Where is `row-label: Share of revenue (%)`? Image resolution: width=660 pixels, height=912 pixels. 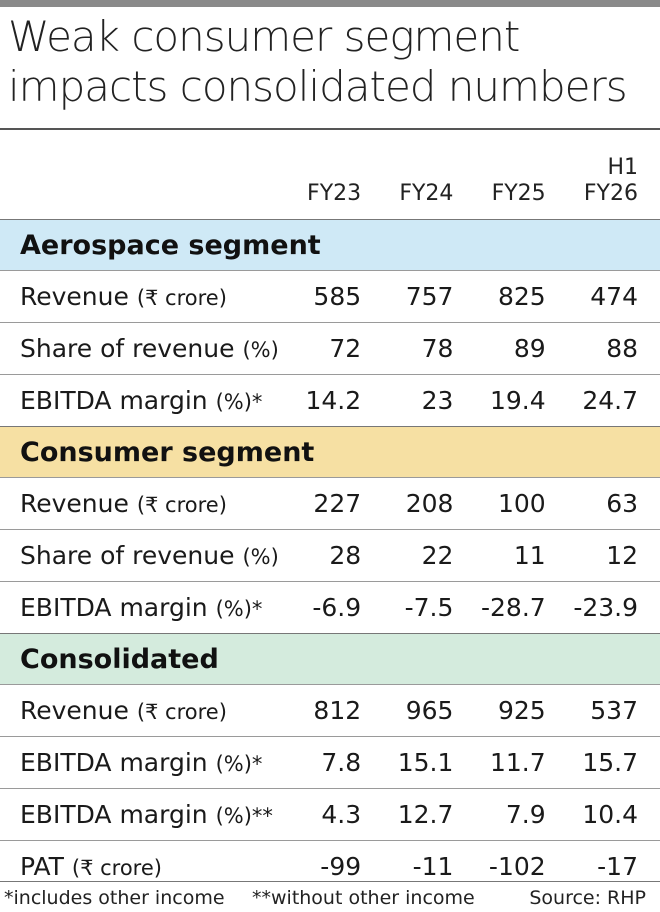
row-label: Share of revenue (%) is located at coordinates (145, 555).